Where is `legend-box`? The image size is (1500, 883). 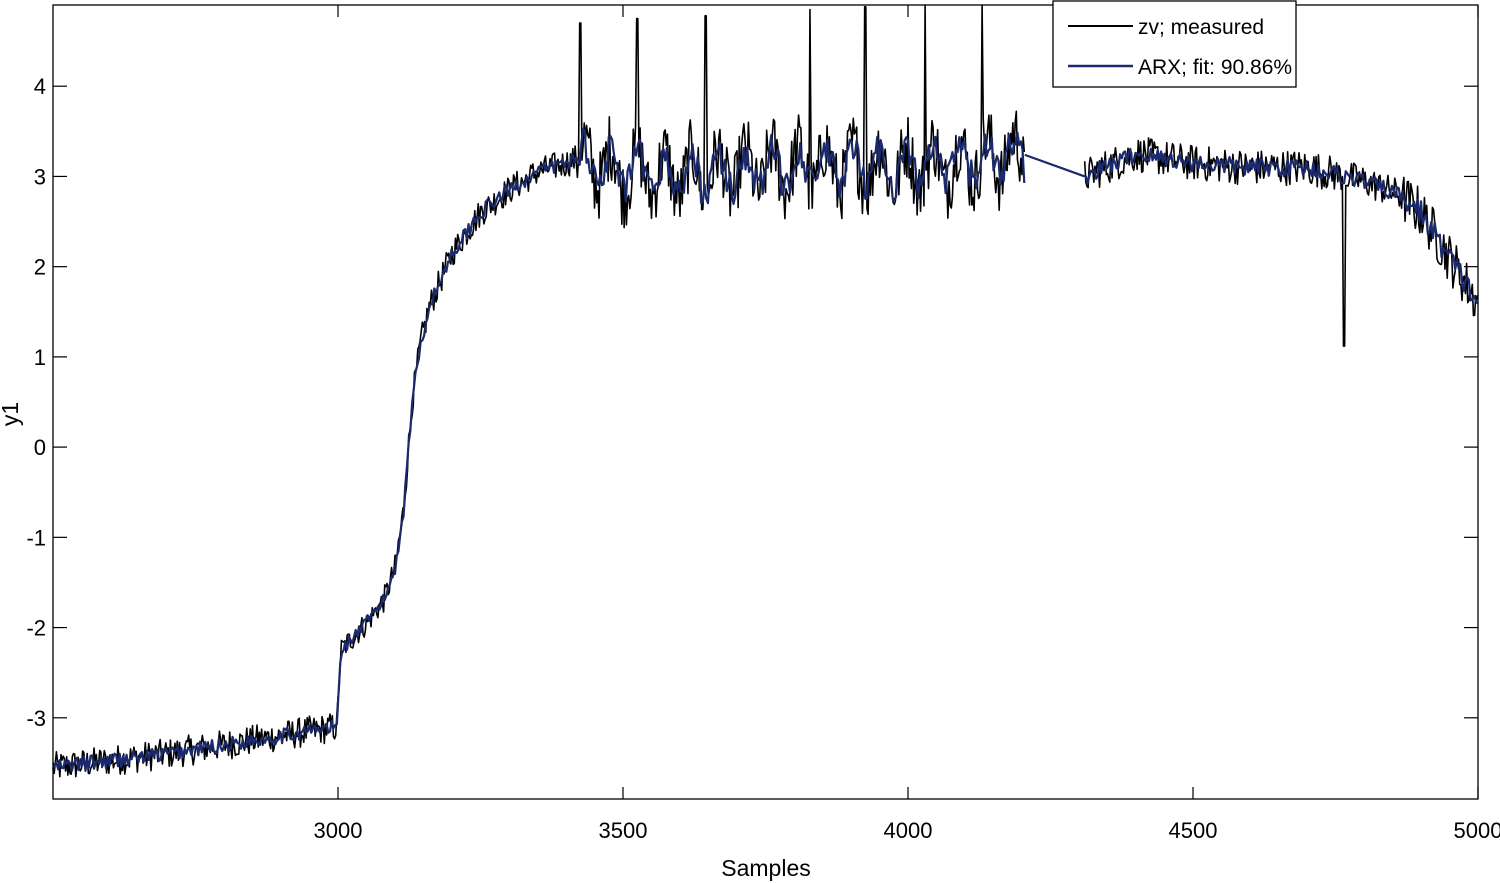 legend-box is located at coordinates (1174, 44).